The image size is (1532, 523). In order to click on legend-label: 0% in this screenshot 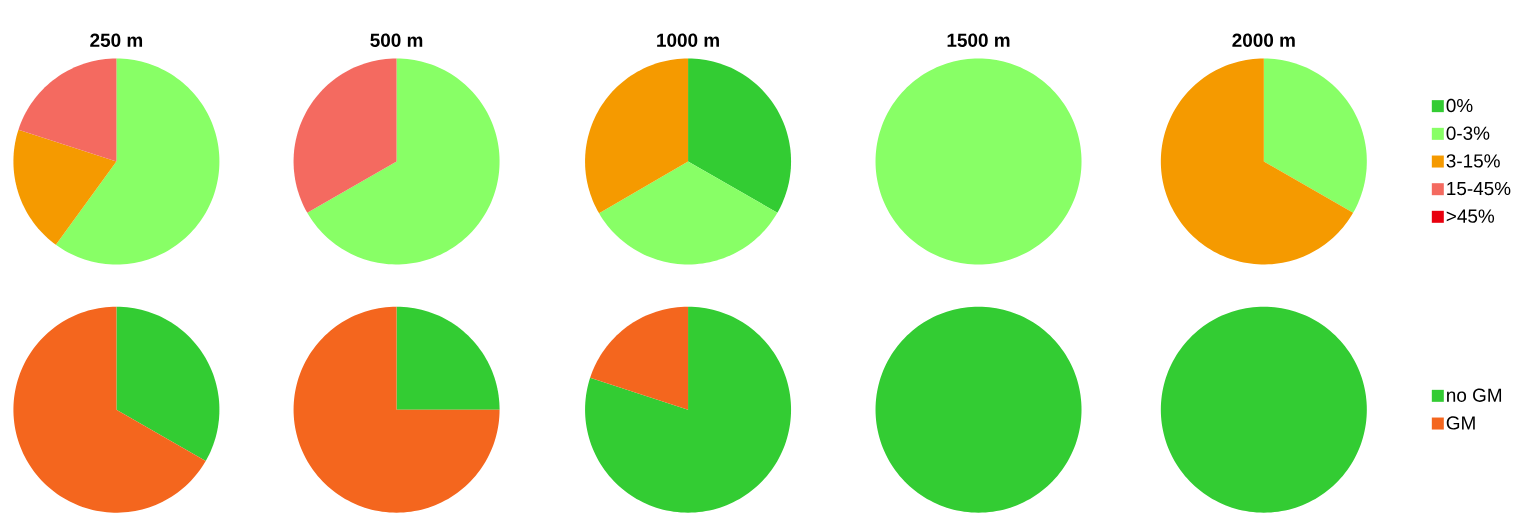, I will do `click(1459, 105)`.